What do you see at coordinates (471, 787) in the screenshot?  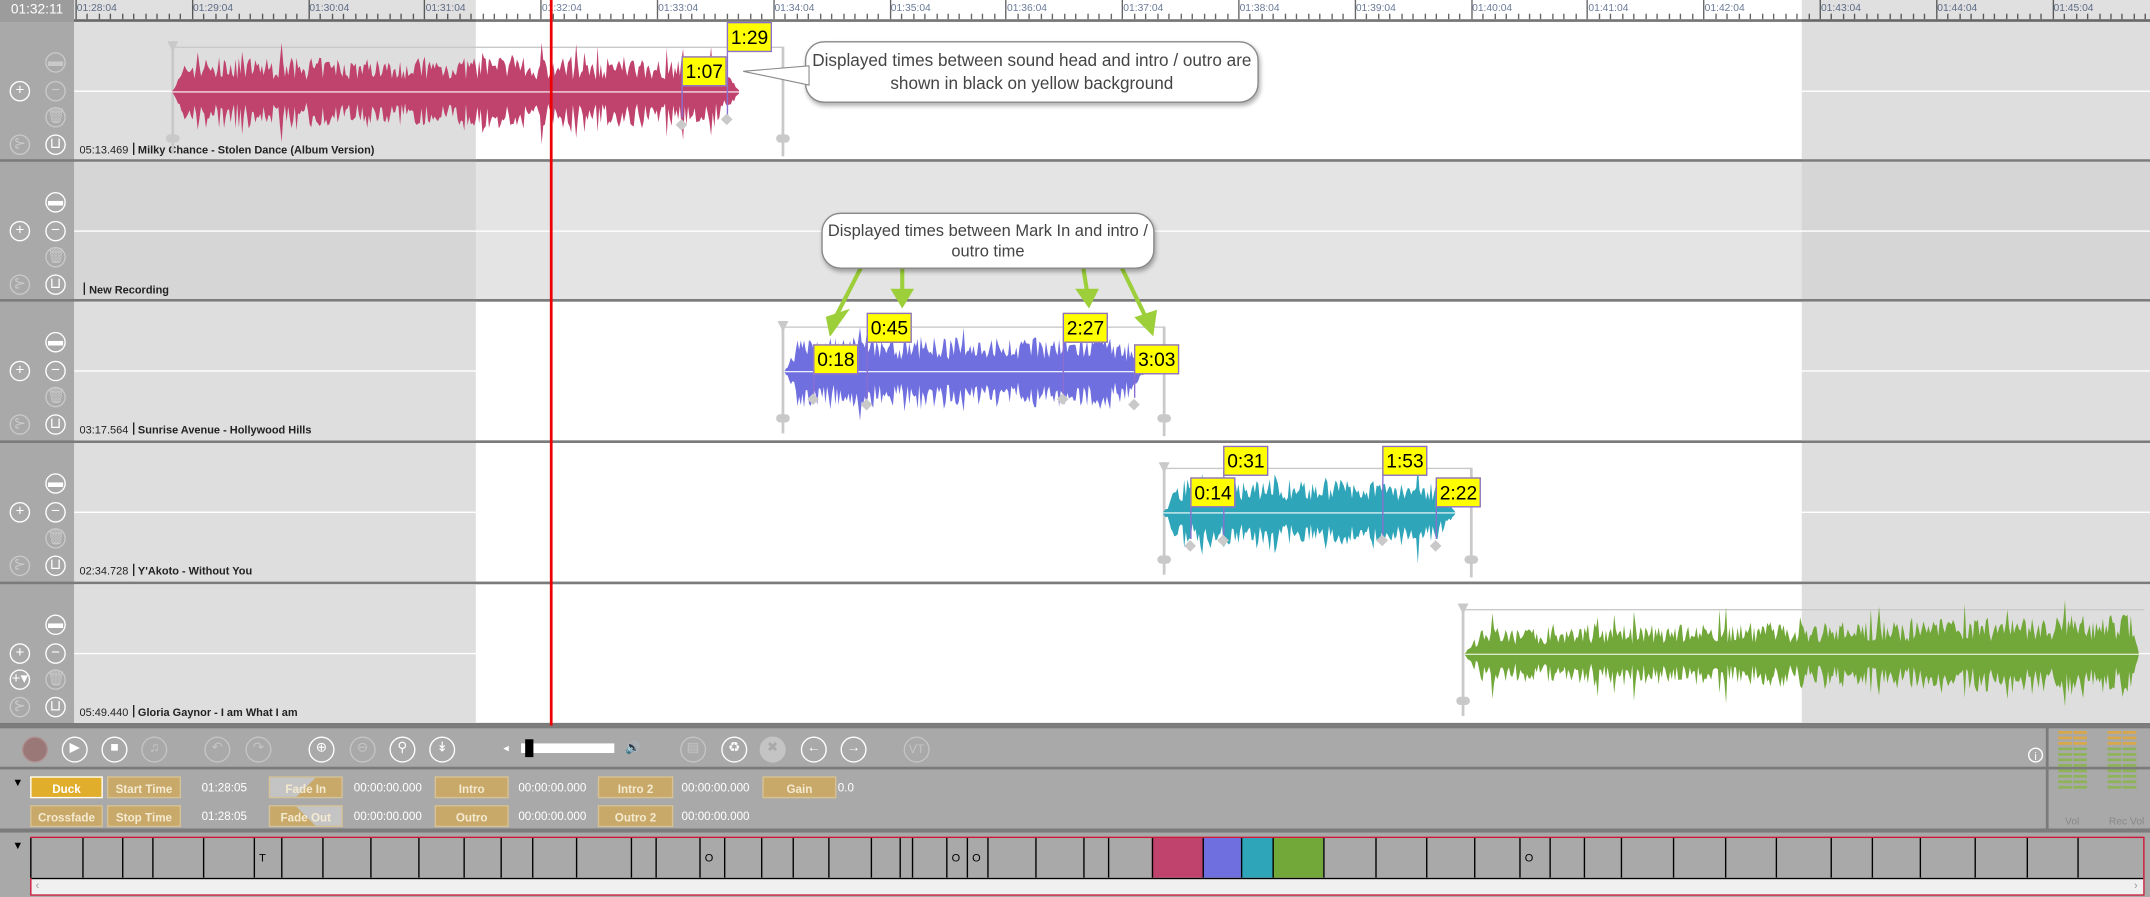 I see `intro-button: Intro` at bounding box center [471, 787].